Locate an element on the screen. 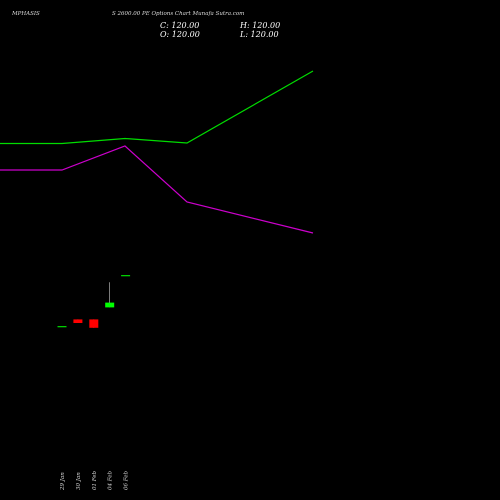 The height and width of the screenshot is (500, 500). x-tick-label: 01 Feb is located at coordinates (95, 480).